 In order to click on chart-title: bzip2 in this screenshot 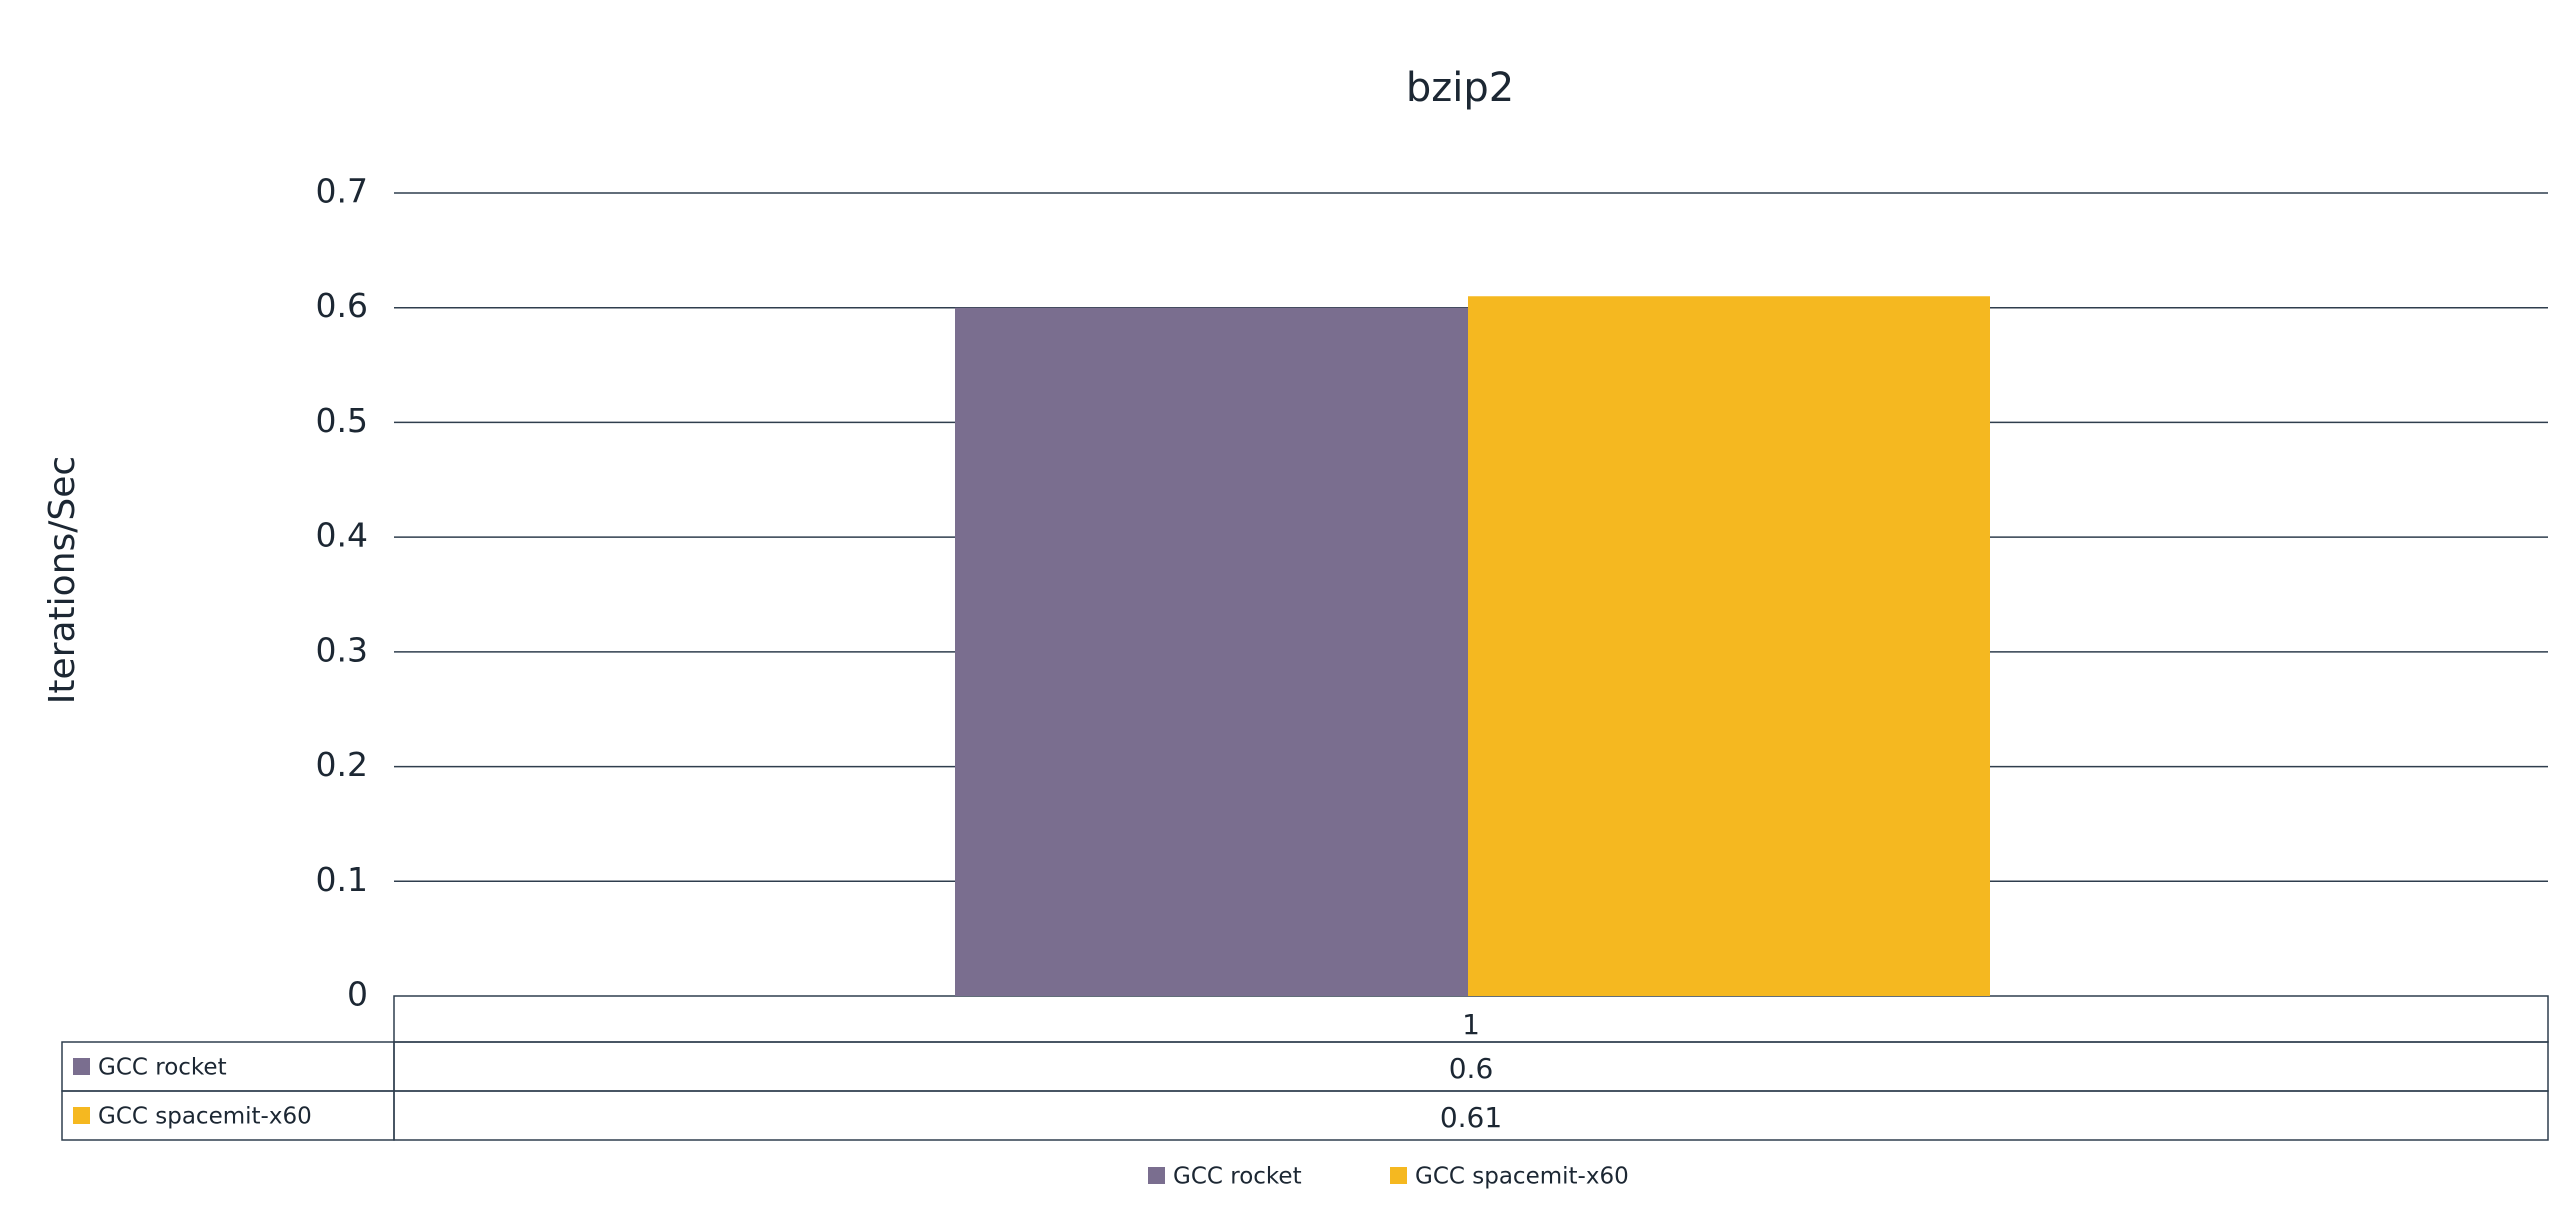, I will do `click(1460, 88)`.